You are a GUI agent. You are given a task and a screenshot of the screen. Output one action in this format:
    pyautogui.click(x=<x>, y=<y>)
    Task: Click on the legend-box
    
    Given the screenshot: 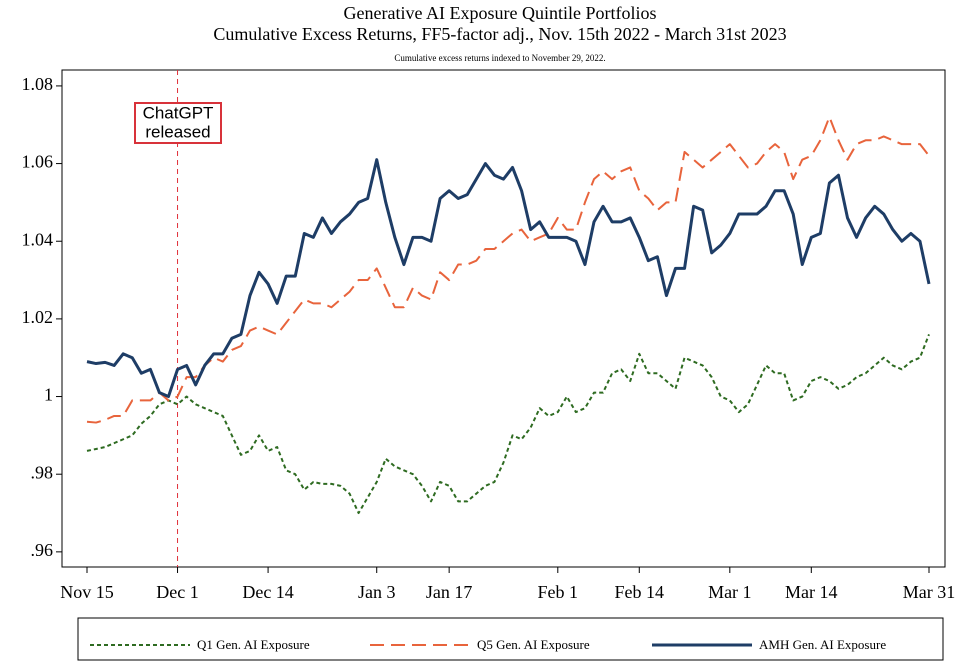 What is the action you would take?
    pyautogui.click(x=510, y=639)
    